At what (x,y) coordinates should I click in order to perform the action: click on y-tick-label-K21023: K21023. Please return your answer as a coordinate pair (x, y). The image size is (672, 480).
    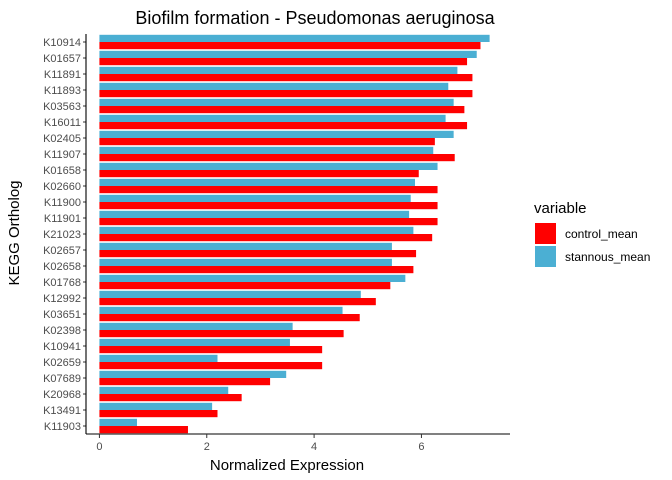
    Looking at the image, I should click on (62, 235).